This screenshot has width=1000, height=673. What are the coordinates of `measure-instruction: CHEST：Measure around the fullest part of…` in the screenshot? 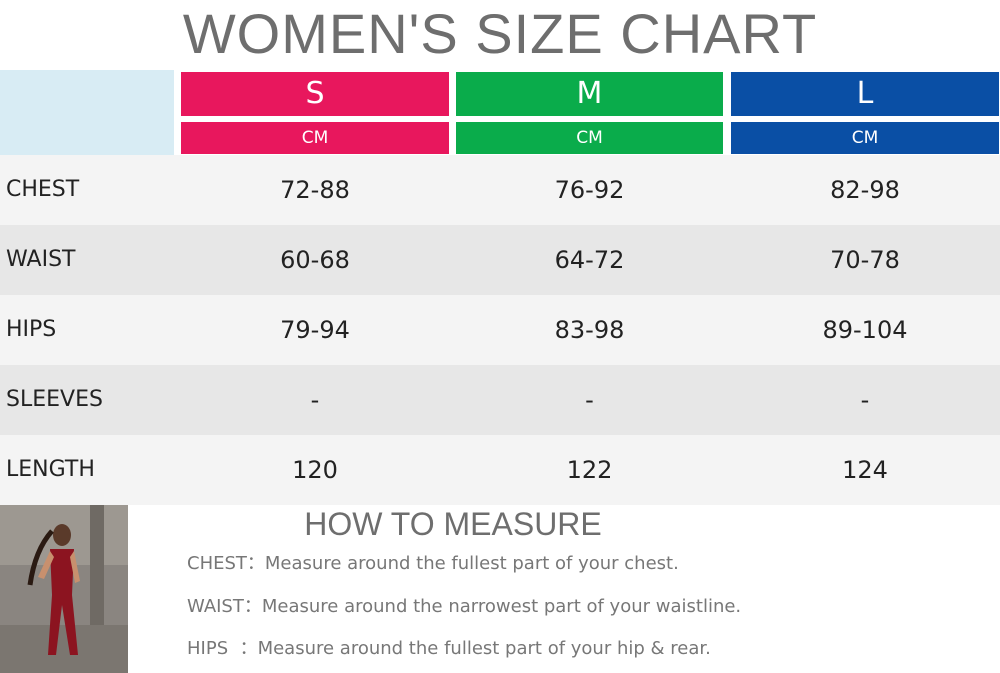 It's located at (433, 564).